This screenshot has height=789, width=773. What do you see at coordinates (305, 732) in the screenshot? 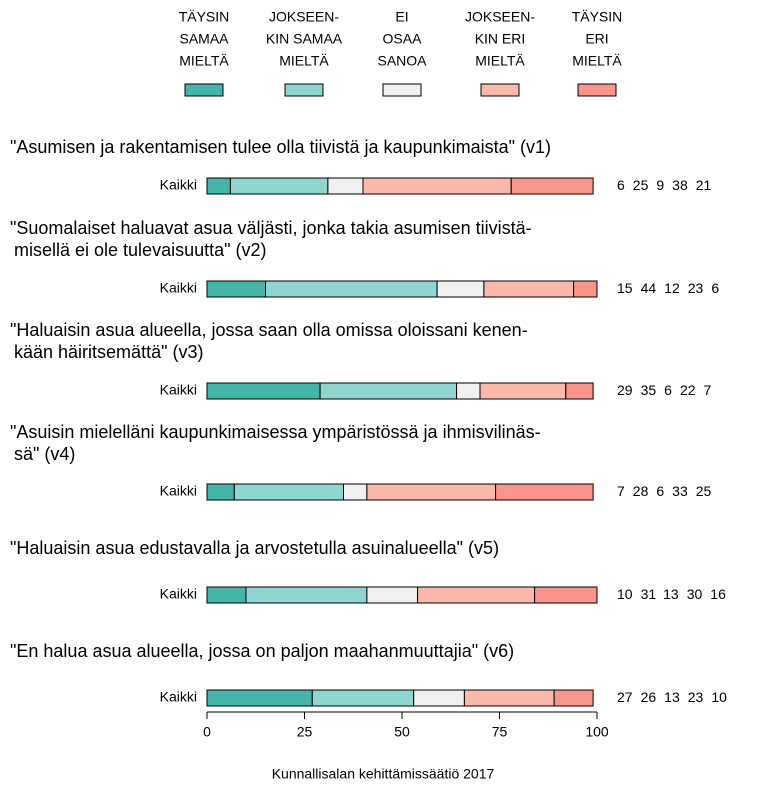
I see `x-tick-label: 25` at bounding box center [305, 732].